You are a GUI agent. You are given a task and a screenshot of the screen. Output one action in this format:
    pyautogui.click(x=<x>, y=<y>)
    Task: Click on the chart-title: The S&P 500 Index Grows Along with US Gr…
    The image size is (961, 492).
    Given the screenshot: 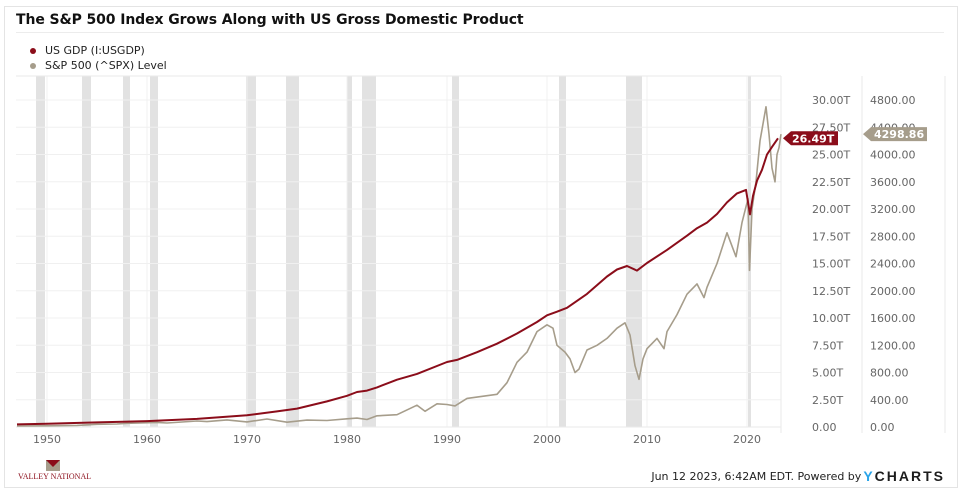 What is the action you would take?
    pyautogui.click(x=270, y=20)
    